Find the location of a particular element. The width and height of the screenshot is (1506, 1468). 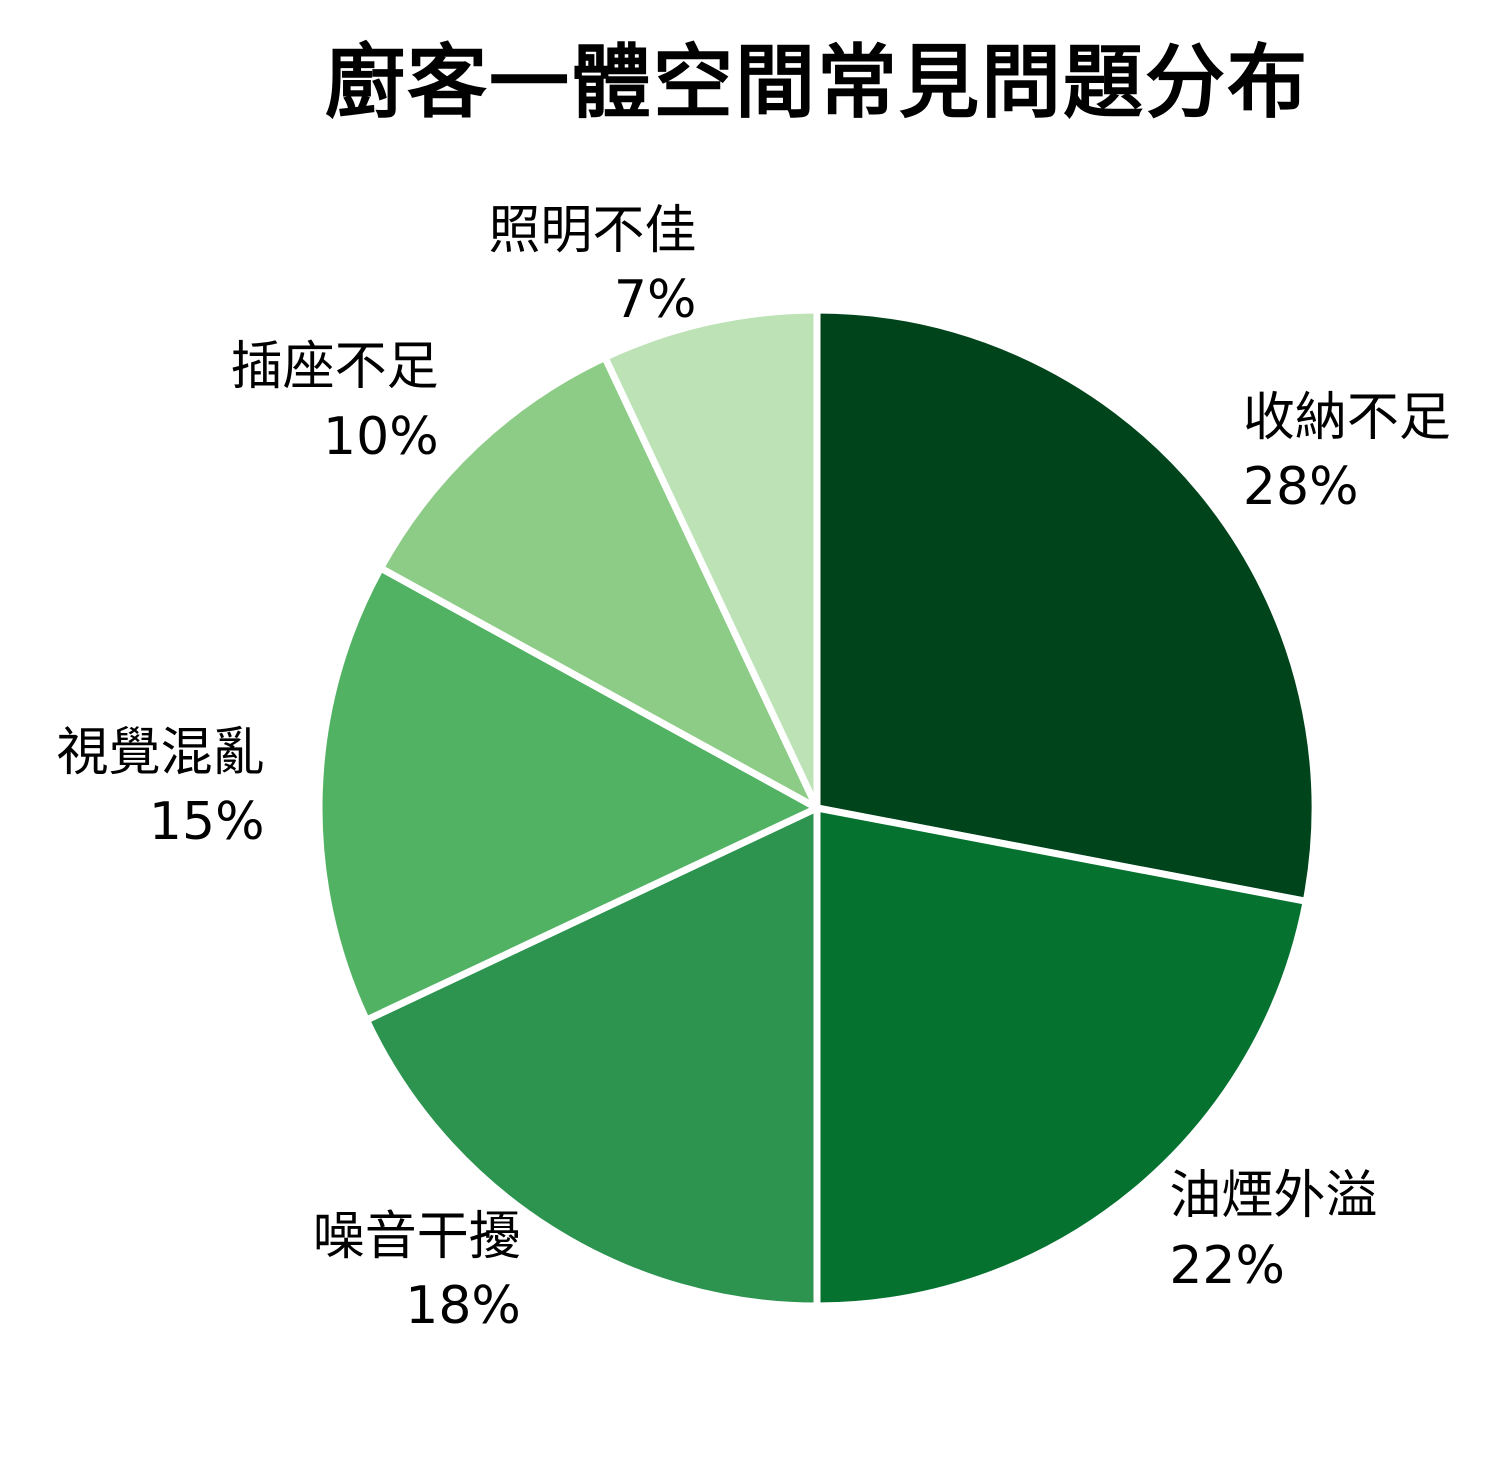

slice-label-3: 噪音干擾 18% is located at coordinates (417, 1272).